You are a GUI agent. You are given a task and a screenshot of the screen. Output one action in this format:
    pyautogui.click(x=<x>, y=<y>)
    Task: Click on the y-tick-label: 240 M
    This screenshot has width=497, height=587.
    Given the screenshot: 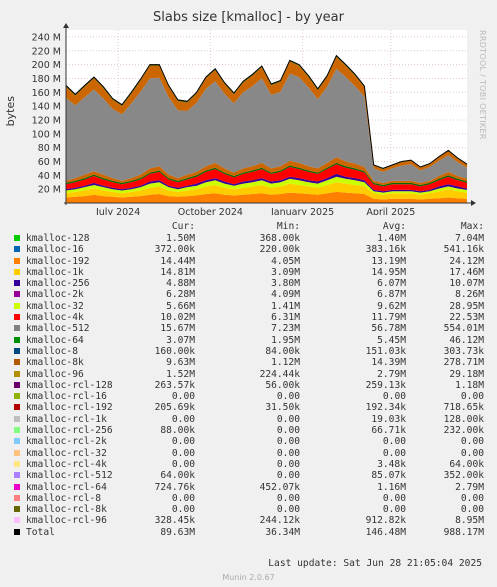 What is the action you would take?
    pyautogui.click(x=46, y=37)
    